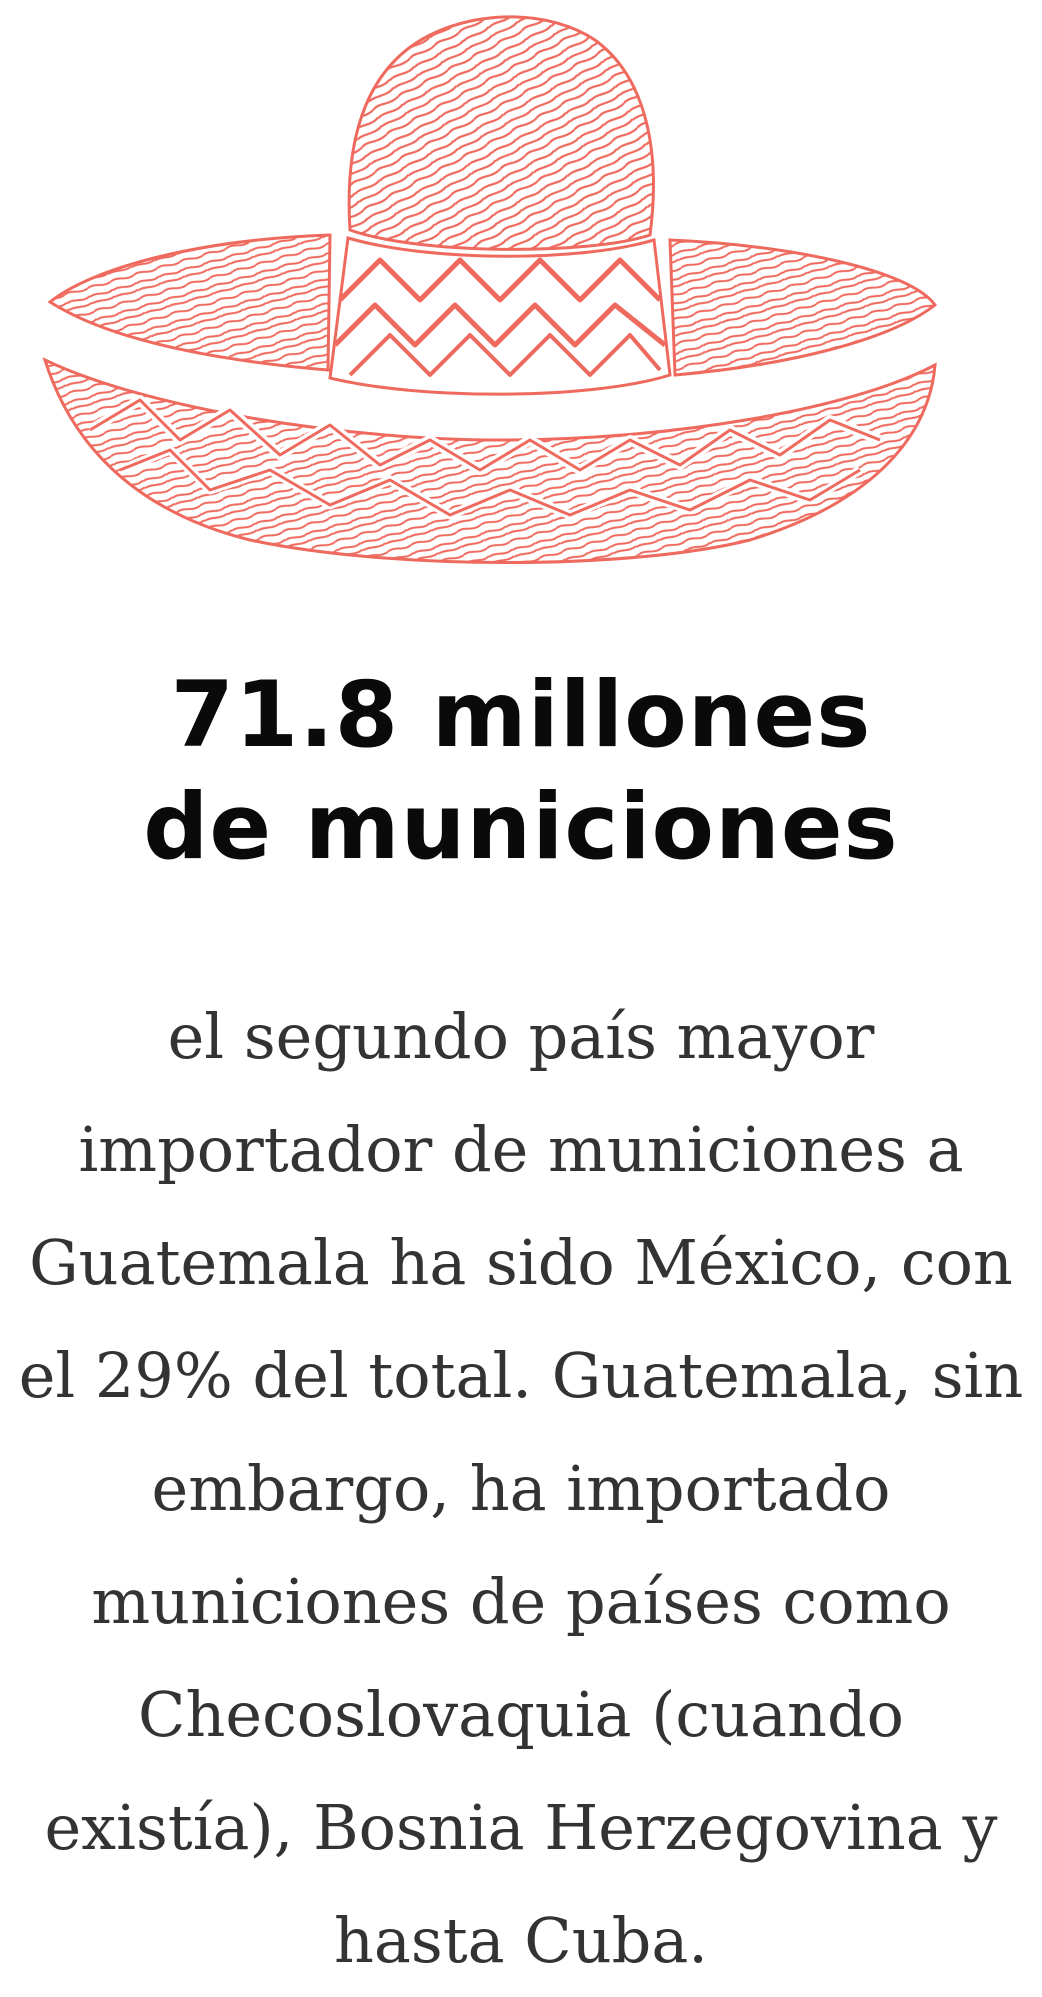 Image resolution: width=1042 pixels, height=1997 pixels. What do you see at coordinates (521, 1601) in the screenshot?
I see `body-line: municiones de países como` at bounding box center [521, 1601].